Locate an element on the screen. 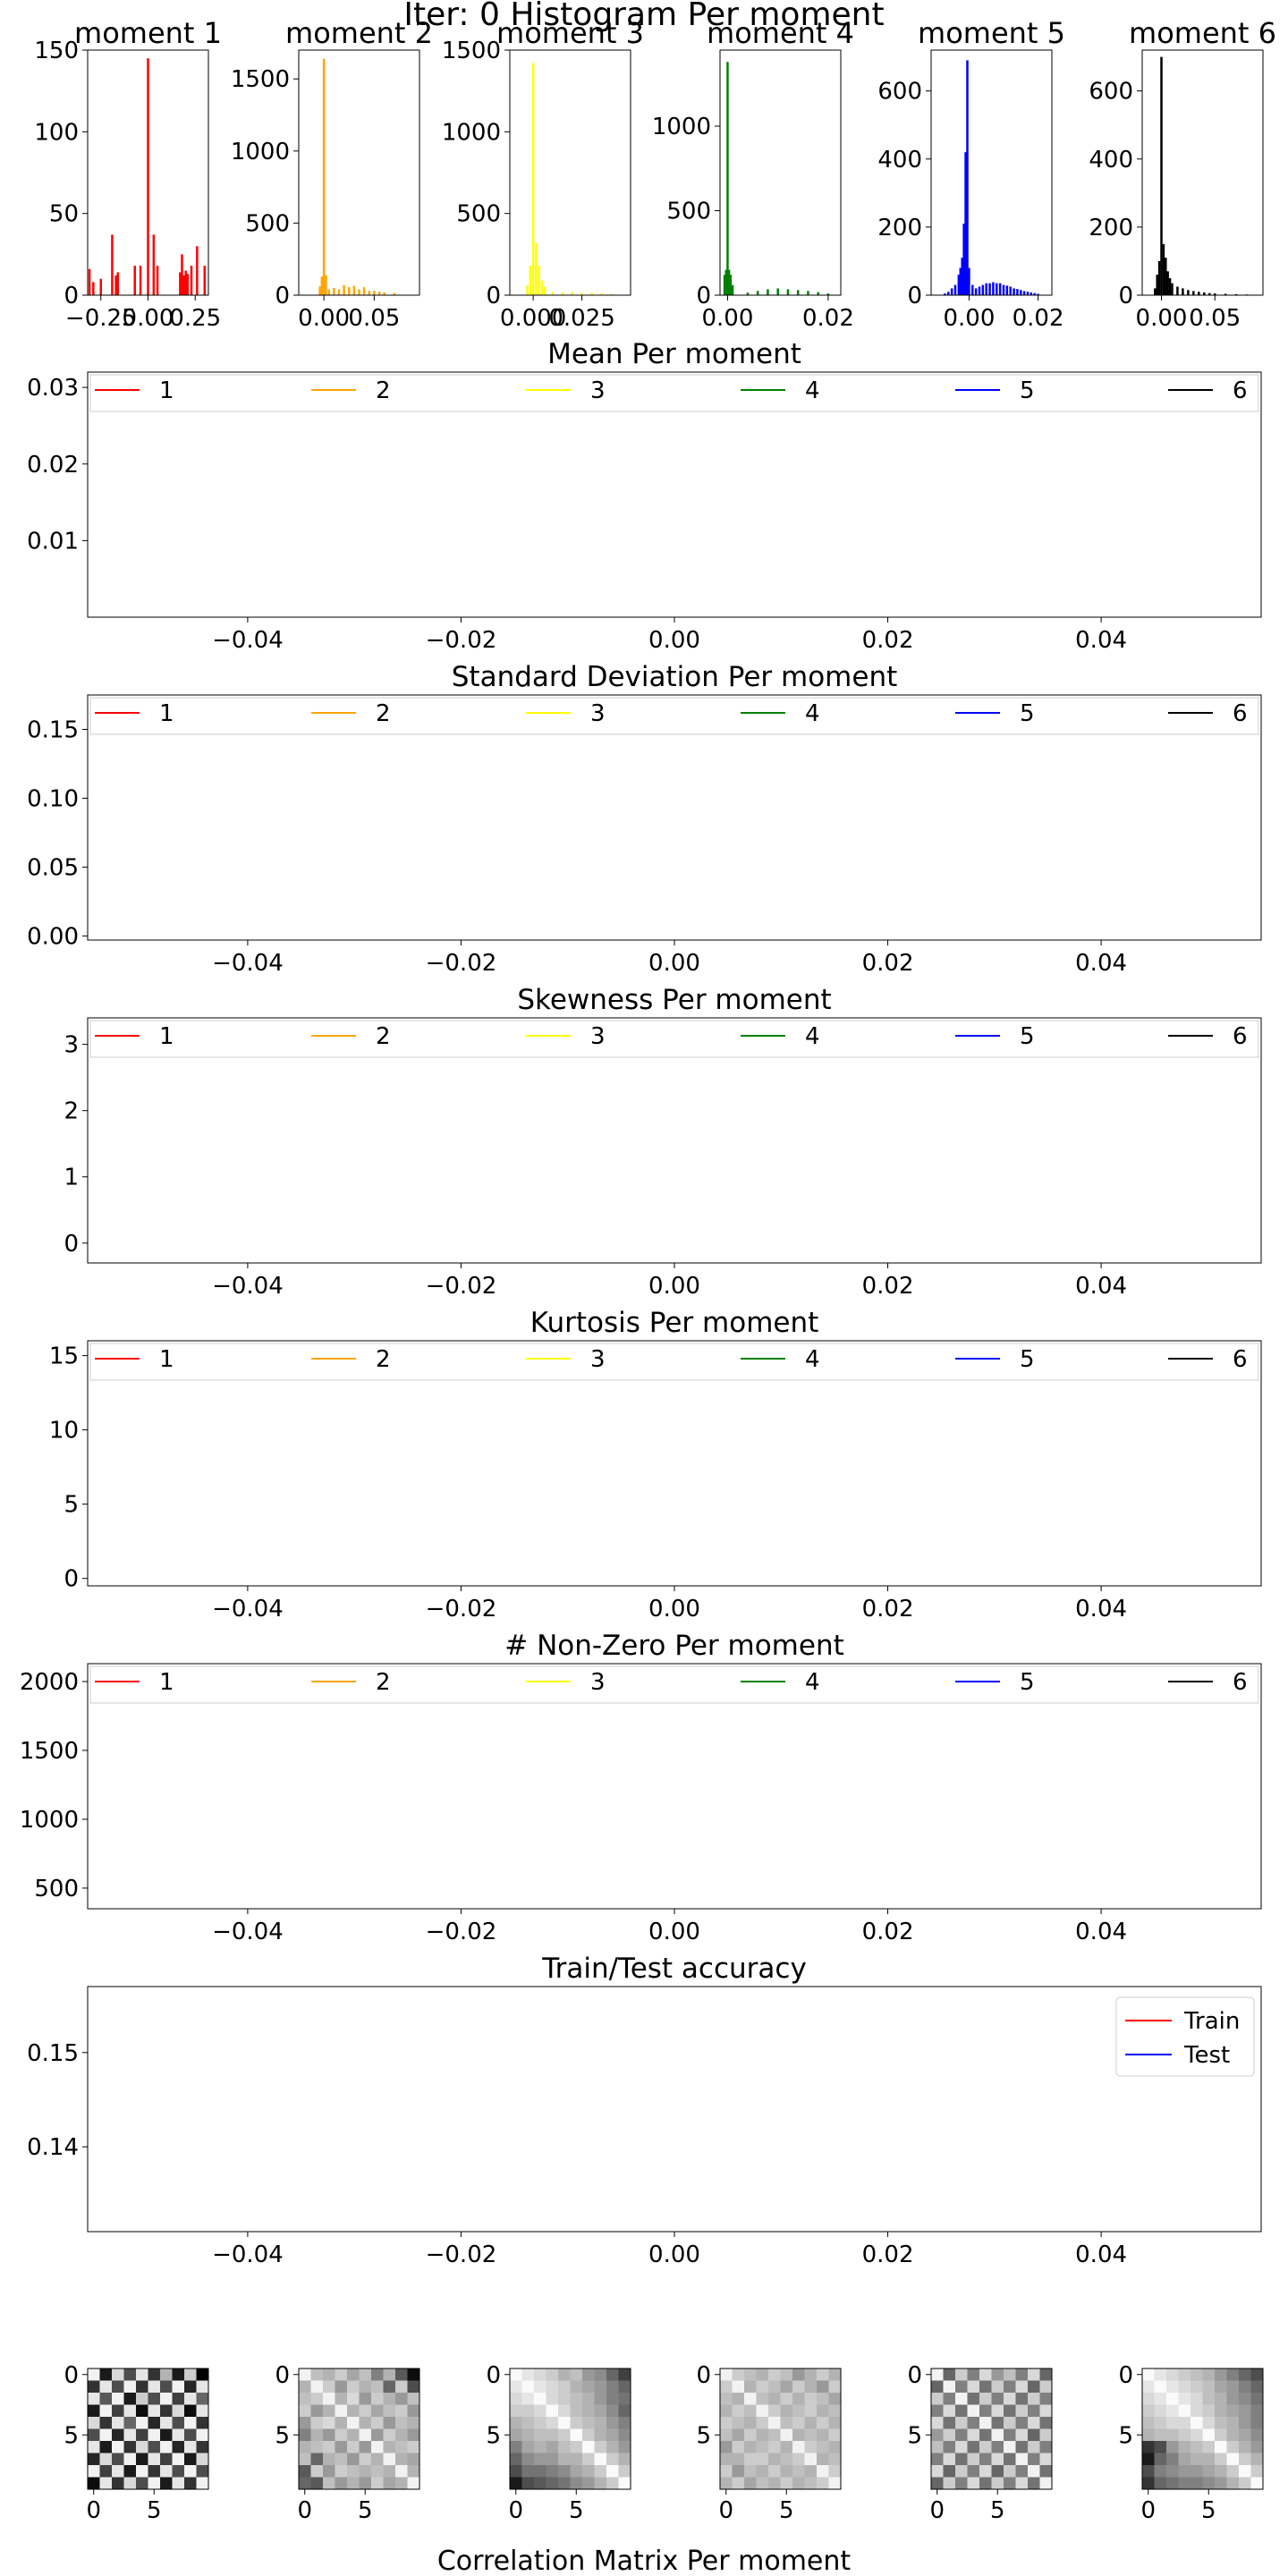 The height and width of the screenshot is (2576, 1288). y-tick-label: 150 is located at coordinates (56, 51).